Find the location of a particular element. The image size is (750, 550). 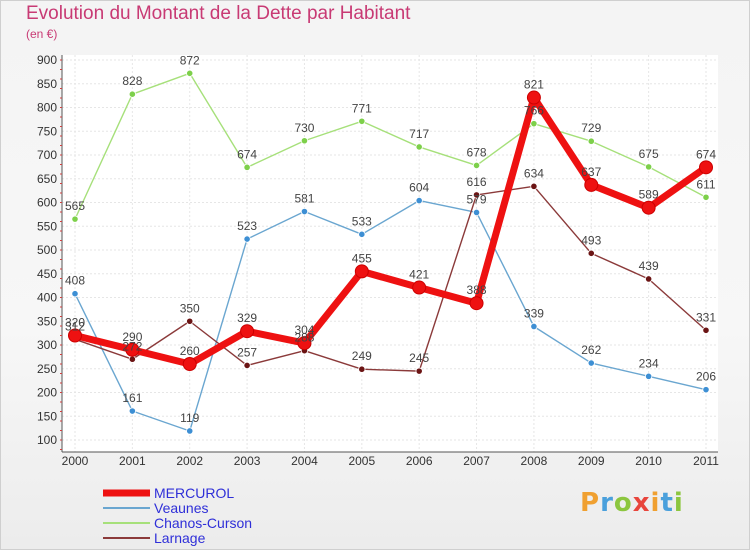

data-label-veaunes: 206 is located at coordinates (706, 377).